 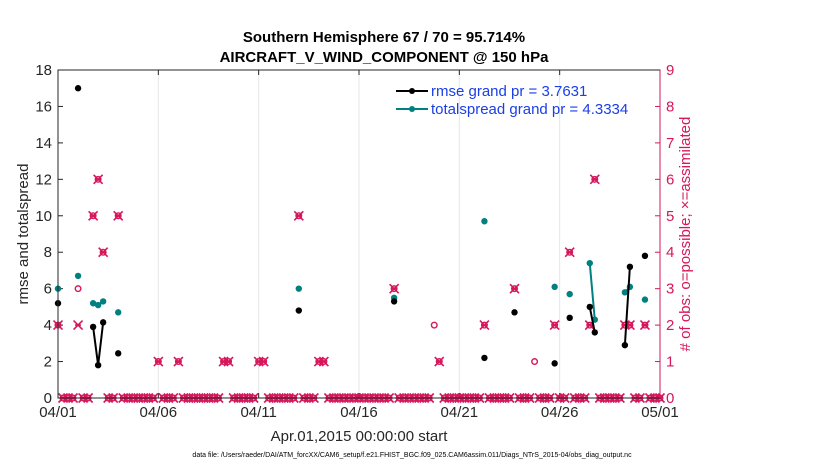 What do you see at coordinates (159, 412) in the screenshot?
I see `x-tick-label: 04/06` at bounding box center [159, 412].